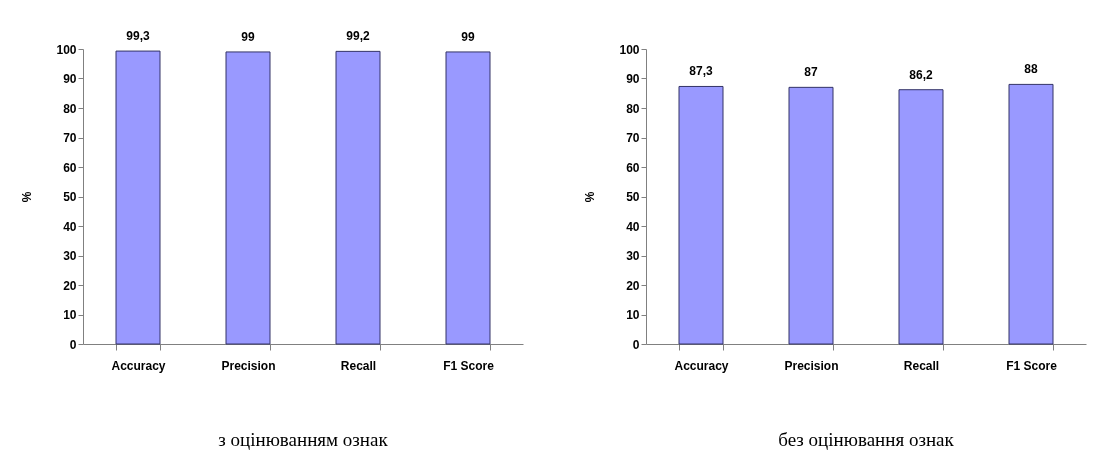 This screenshot has height=462, width=1115. Describe the element at coordinates (138, 36) in the screenshot. I see `data-label: 99,3` at that location.